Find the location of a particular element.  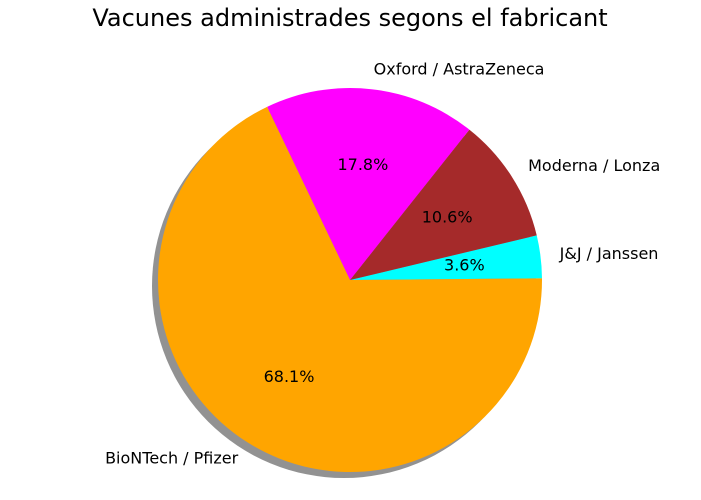

slice-label-biontech-pfizer: BioNTech / Pfizer is located at coordinates (172, 458).